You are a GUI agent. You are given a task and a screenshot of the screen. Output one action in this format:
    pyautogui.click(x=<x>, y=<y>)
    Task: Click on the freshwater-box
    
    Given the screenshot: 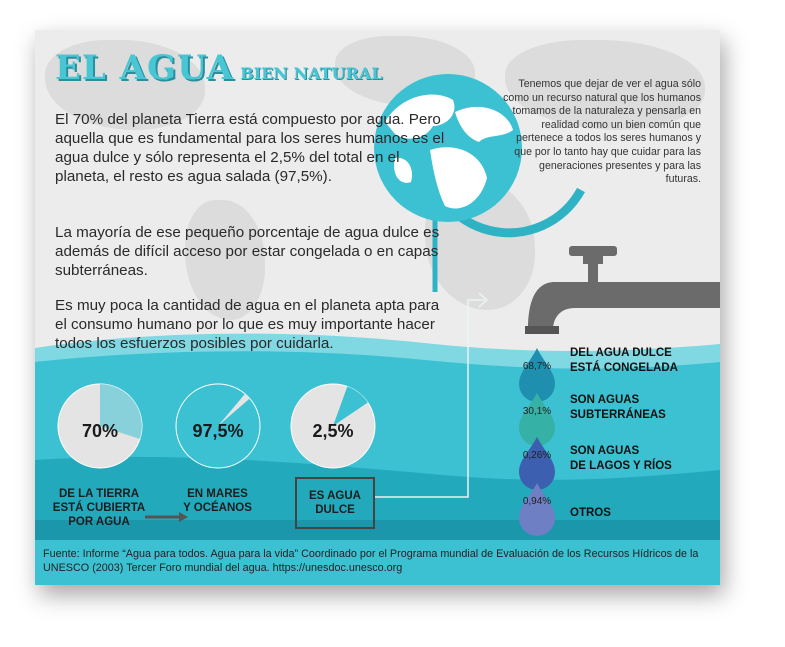 What is the action you would take?
    pyautogui.click(x=335, y=503)
    